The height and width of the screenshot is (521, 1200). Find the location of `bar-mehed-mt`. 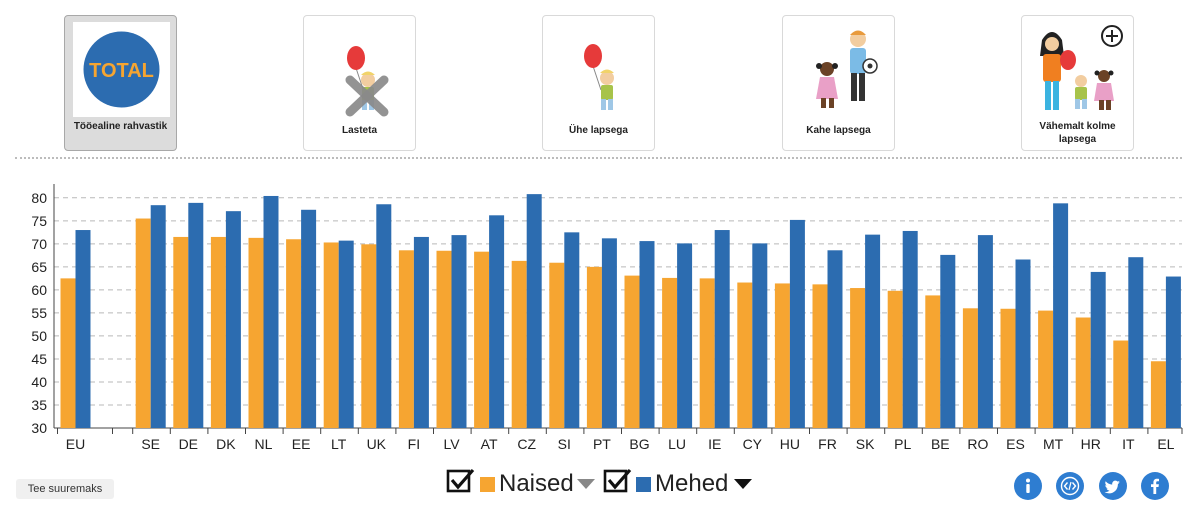

bar-mehed-mt is located at coordinates (1061, 315).